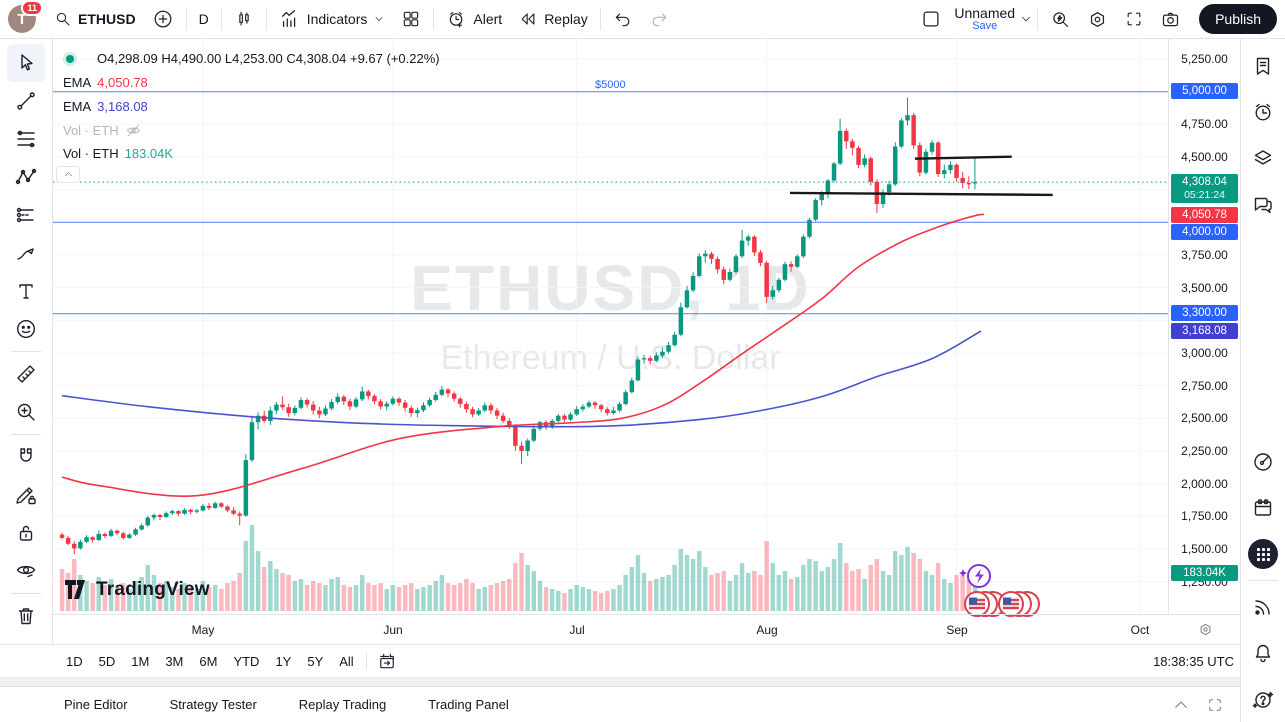 The height and width of the screenshot is (722, 1285). Describe the element at coordinates (77, 106) in the screenshot. I see `ema-label: EMA` at that location.